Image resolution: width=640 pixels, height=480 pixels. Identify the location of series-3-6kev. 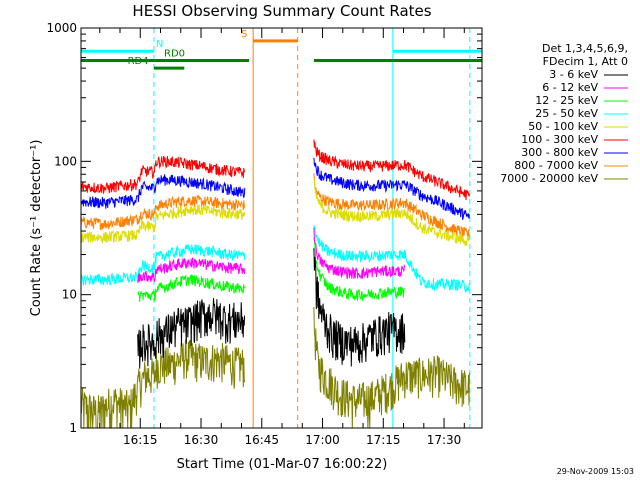
(271, 308).